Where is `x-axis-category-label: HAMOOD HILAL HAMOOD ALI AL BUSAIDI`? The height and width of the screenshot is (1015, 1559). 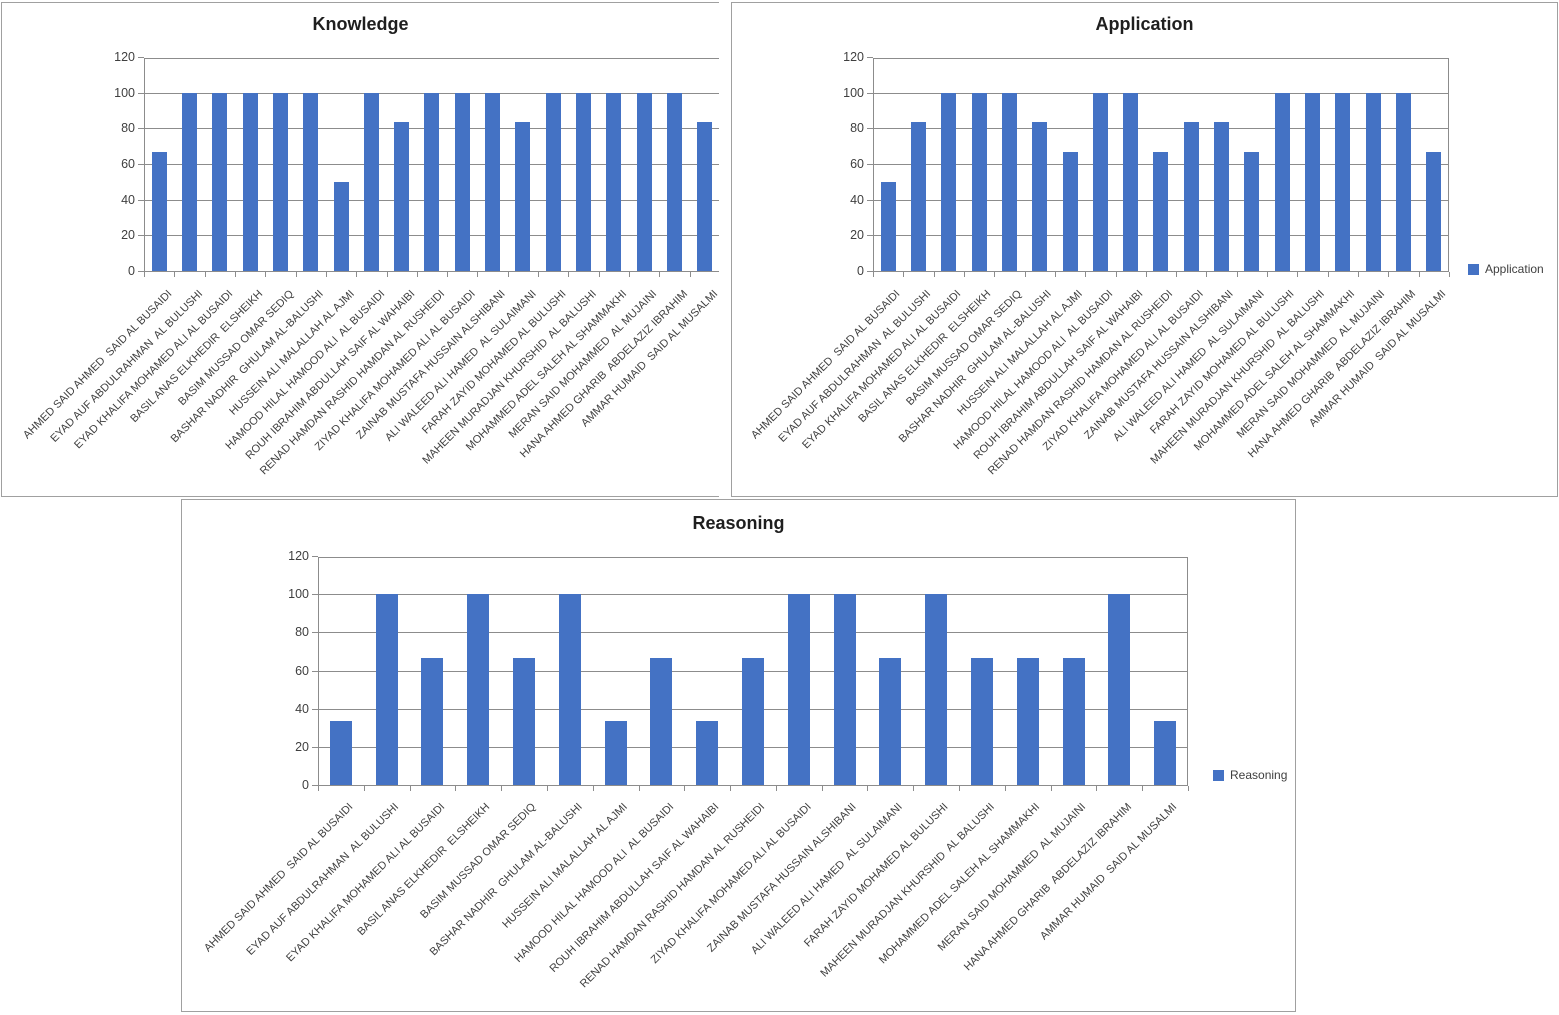 x-axis-category-label: HAMOOD HILAL HAMOOD ALI AL BUSAIDI is located at coordinates (593, 883).